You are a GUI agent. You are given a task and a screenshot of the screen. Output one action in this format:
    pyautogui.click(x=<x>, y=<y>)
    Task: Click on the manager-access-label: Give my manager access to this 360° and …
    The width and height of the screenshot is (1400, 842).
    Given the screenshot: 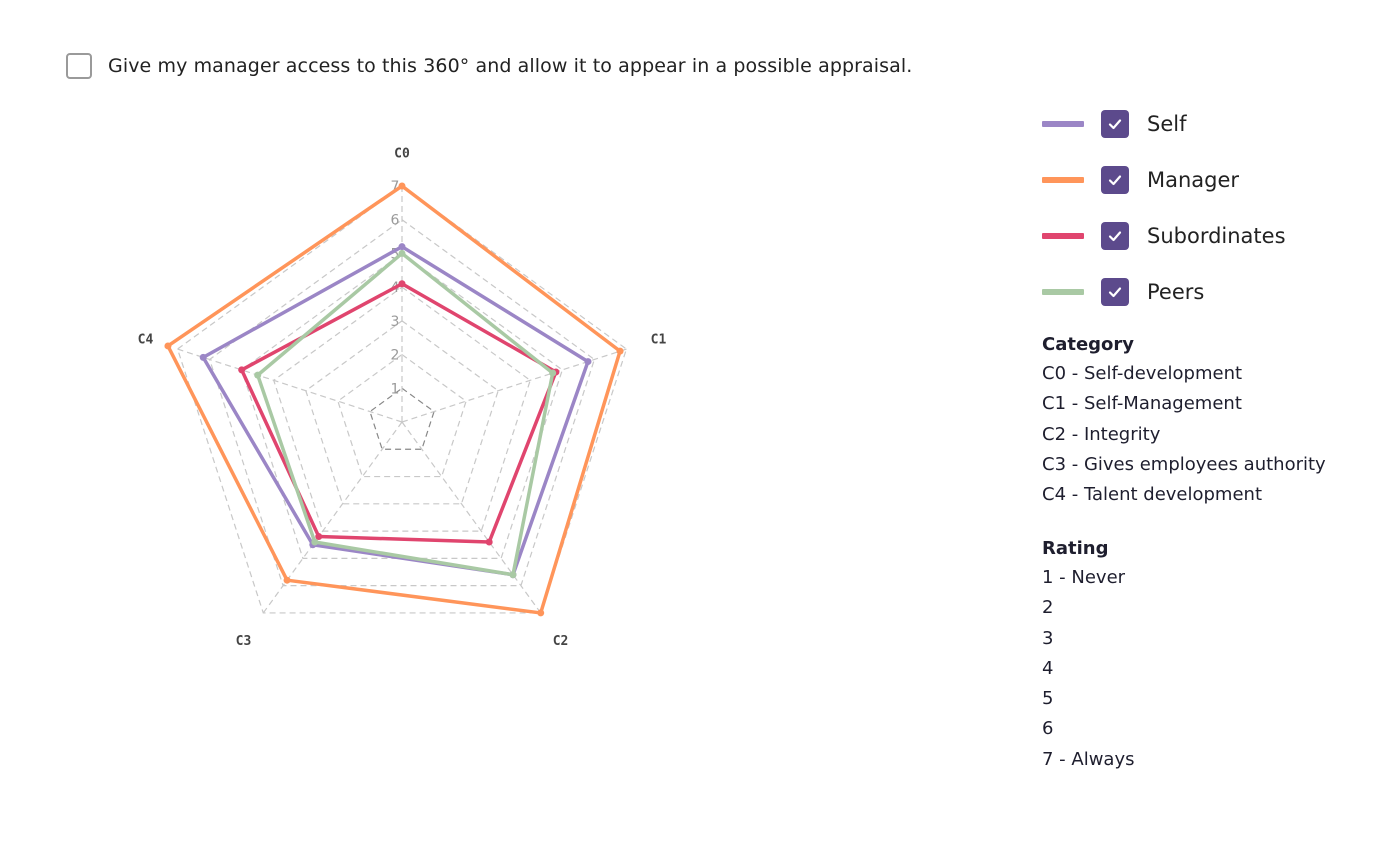 What is the action you would take?
    pyautogui.click(x=510, y=66)
    